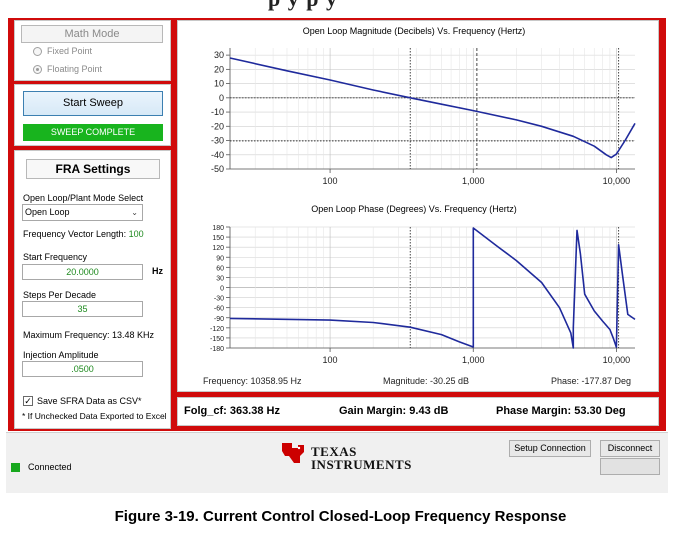 This screenshot has height=538, width=681. I want to click on mag-y-tick-label: -40, so click(217, 155).